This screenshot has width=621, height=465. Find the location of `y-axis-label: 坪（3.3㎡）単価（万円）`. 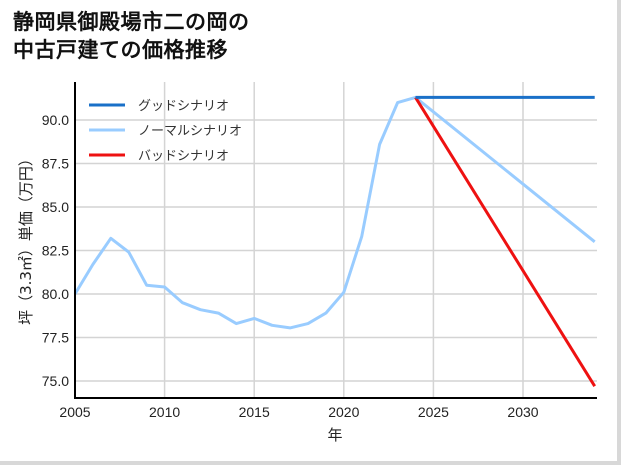

y-axis-label: 坪（3.3㎡）単価（万円） is located at coordinates (26, 238).